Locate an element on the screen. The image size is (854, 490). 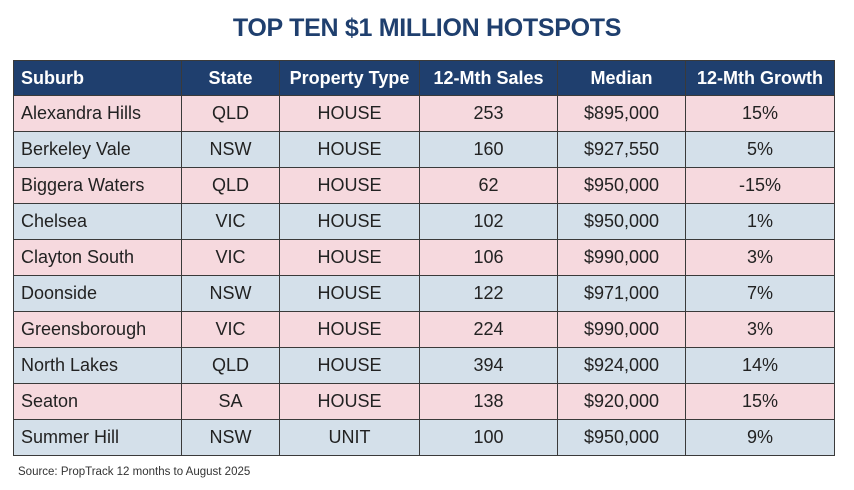
cell-sales: 102 is located at coordinates (488, 221).